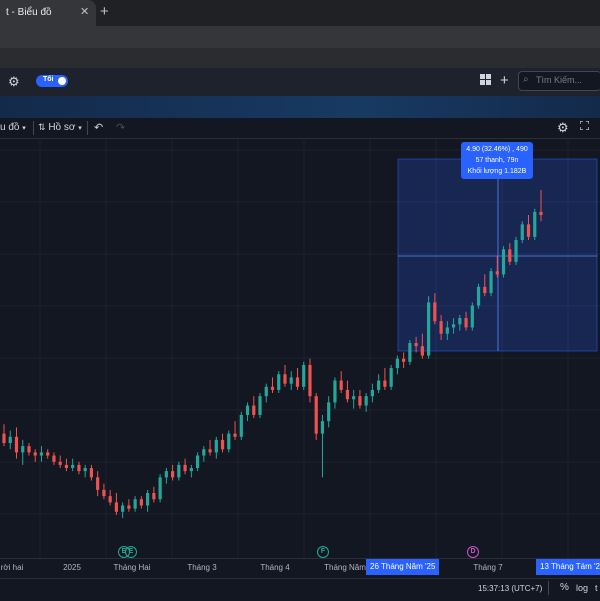  Describe the element at coordinates (131, 552) in the screenshot. I see `earnings-marker: E` at that location.